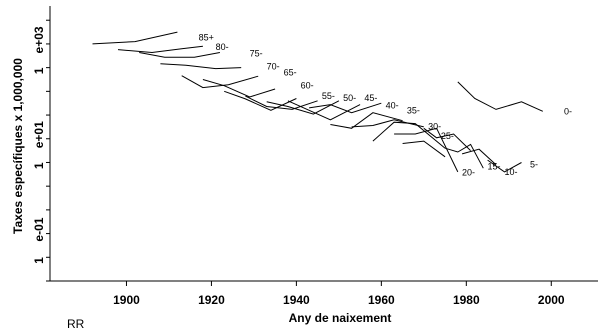 This screenshot has height=329, width=598. Describe the element at coordinates (39, 229) in the screenshot. I see `y-tick-exponent: e-01` at that location.